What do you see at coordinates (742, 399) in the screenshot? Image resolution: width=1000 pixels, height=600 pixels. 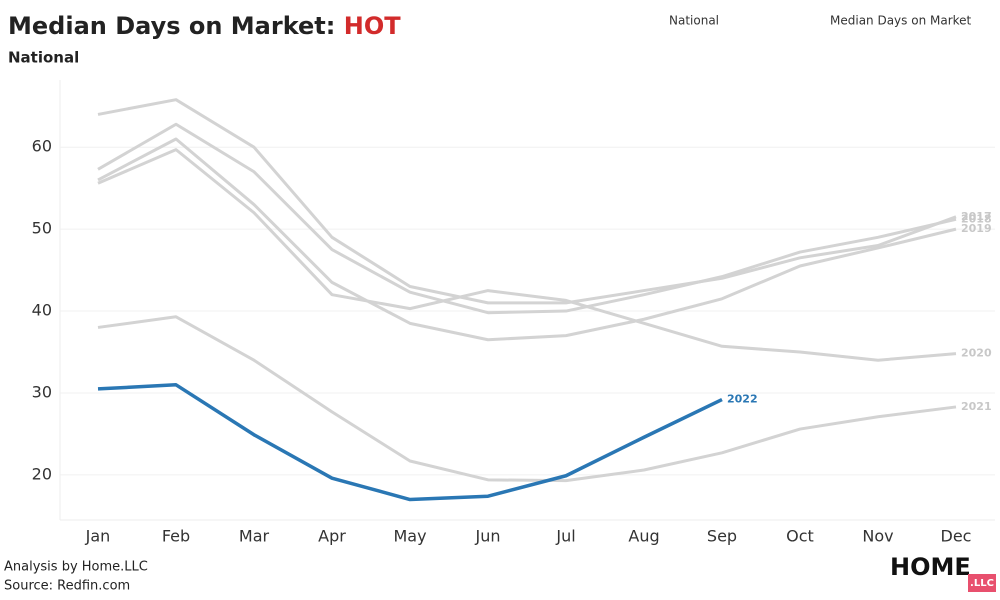 I see `series-label: 2022` at bounding box center [742, 399].